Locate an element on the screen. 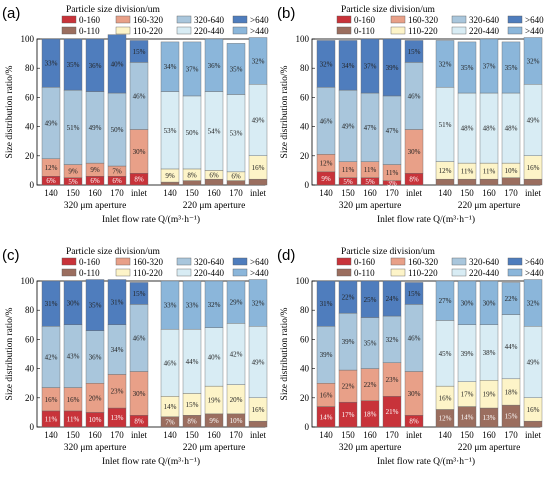 The height and width of the screenshot is (483, 550). bar-data-label: 53% is located at coordinates (170, 131).